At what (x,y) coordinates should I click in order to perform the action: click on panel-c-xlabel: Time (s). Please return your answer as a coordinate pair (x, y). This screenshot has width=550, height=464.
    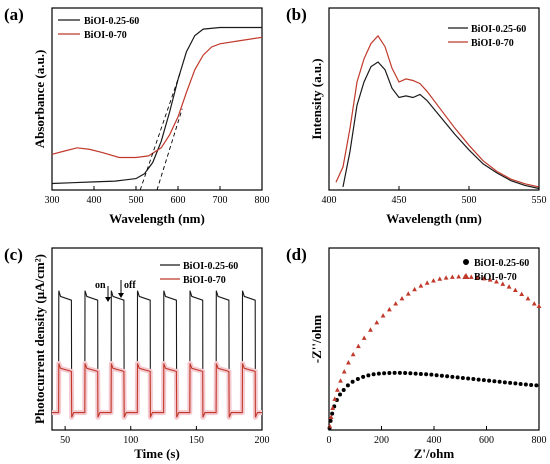
    Looking at the image, I should click on (157, 453).